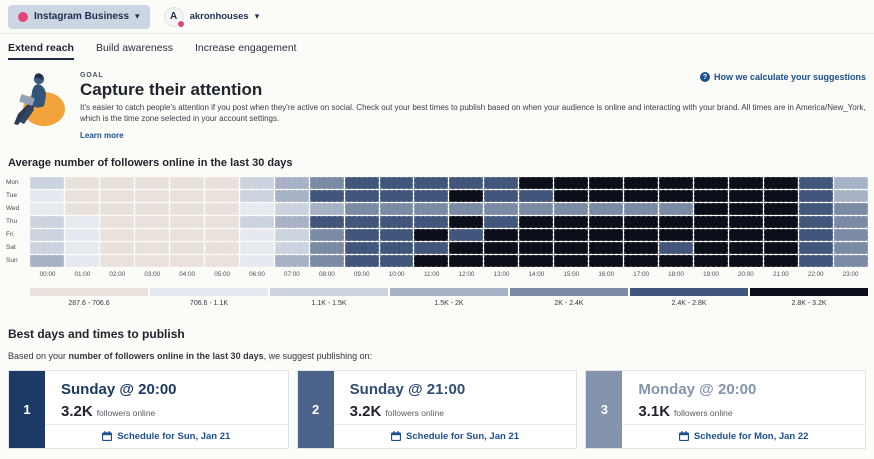 The image size is (874, 459). Describe the element at coordinates (211, 17) in the screenshot. I see `account-selector: A akronhouses ▾` at that location.